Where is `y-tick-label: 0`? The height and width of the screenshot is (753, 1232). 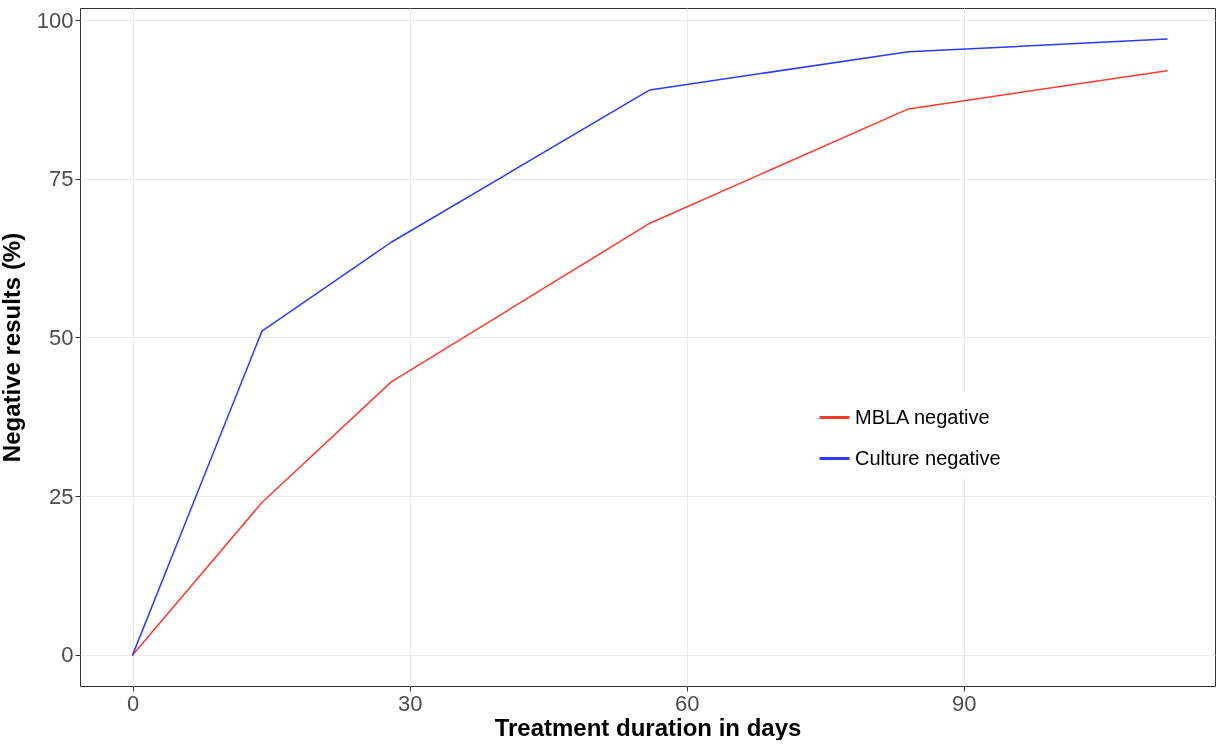 y-tick-label: 0 is located at coordinates (67, 655).